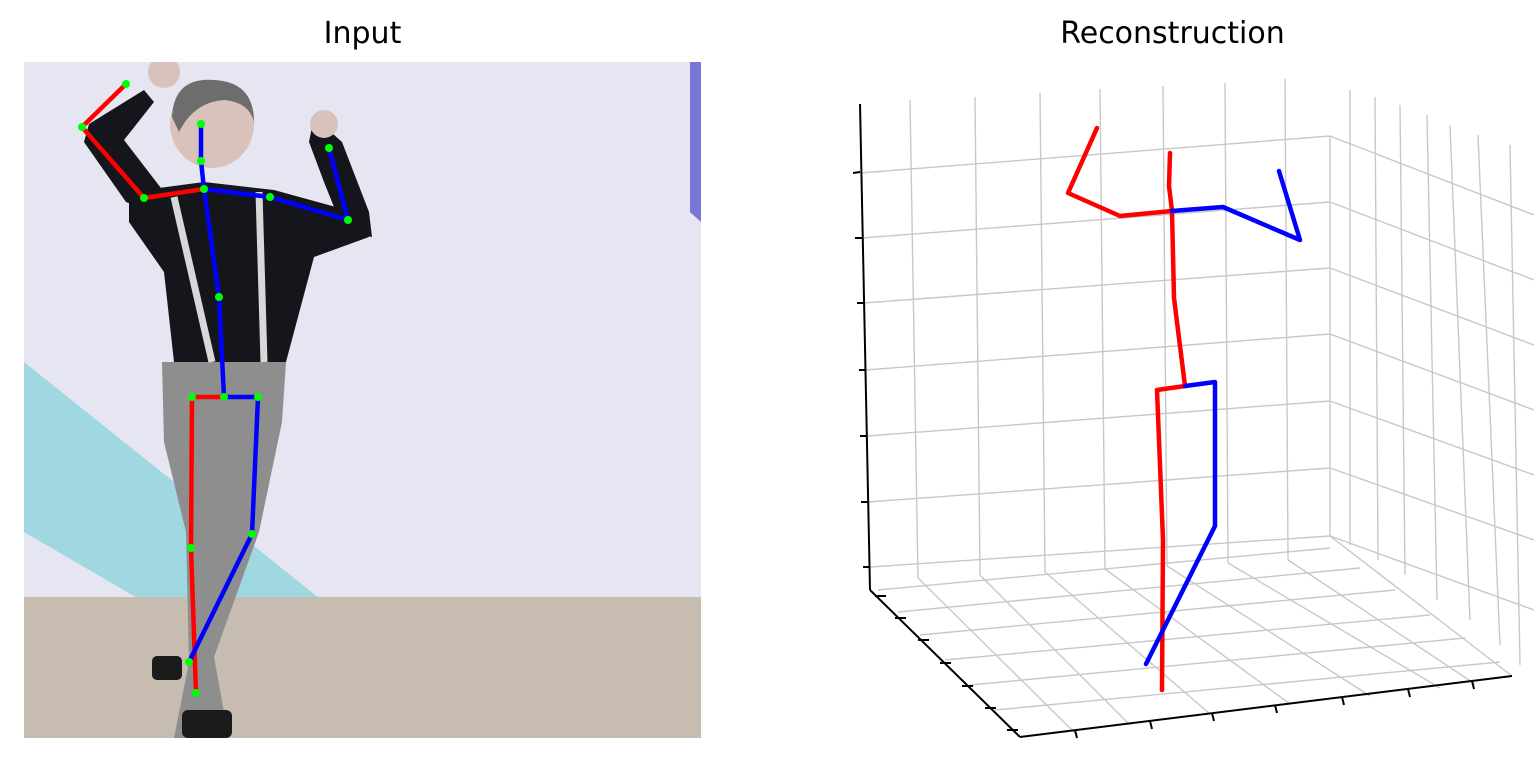  I want to click on stage-floor, so click(362, 667).